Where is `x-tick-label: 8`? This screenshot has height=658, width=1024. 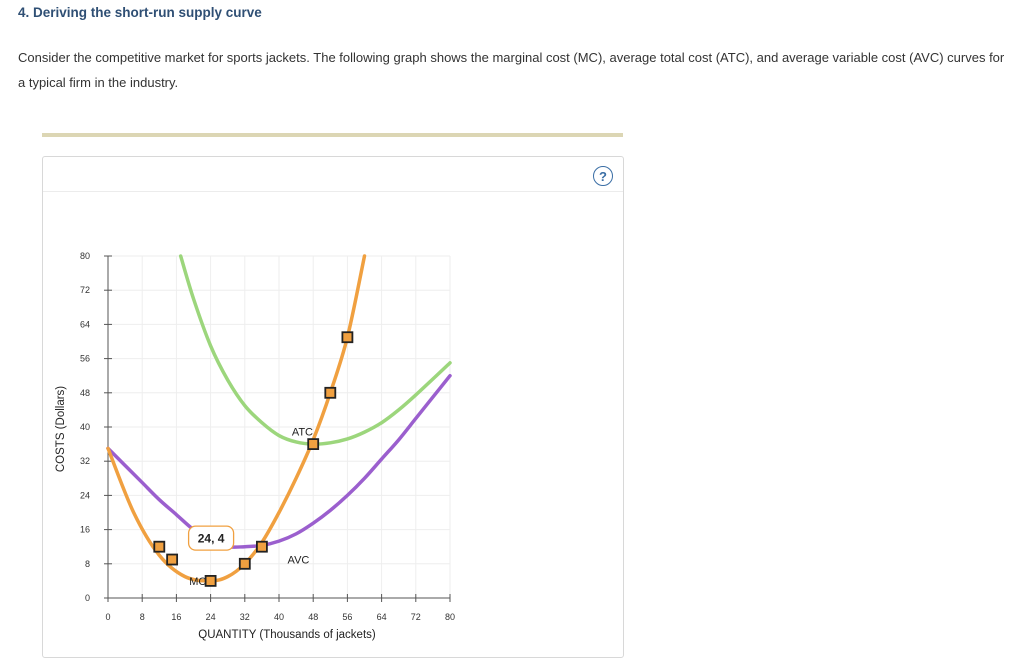
x-tick-label: 8 is located at coordinates (142, 617).